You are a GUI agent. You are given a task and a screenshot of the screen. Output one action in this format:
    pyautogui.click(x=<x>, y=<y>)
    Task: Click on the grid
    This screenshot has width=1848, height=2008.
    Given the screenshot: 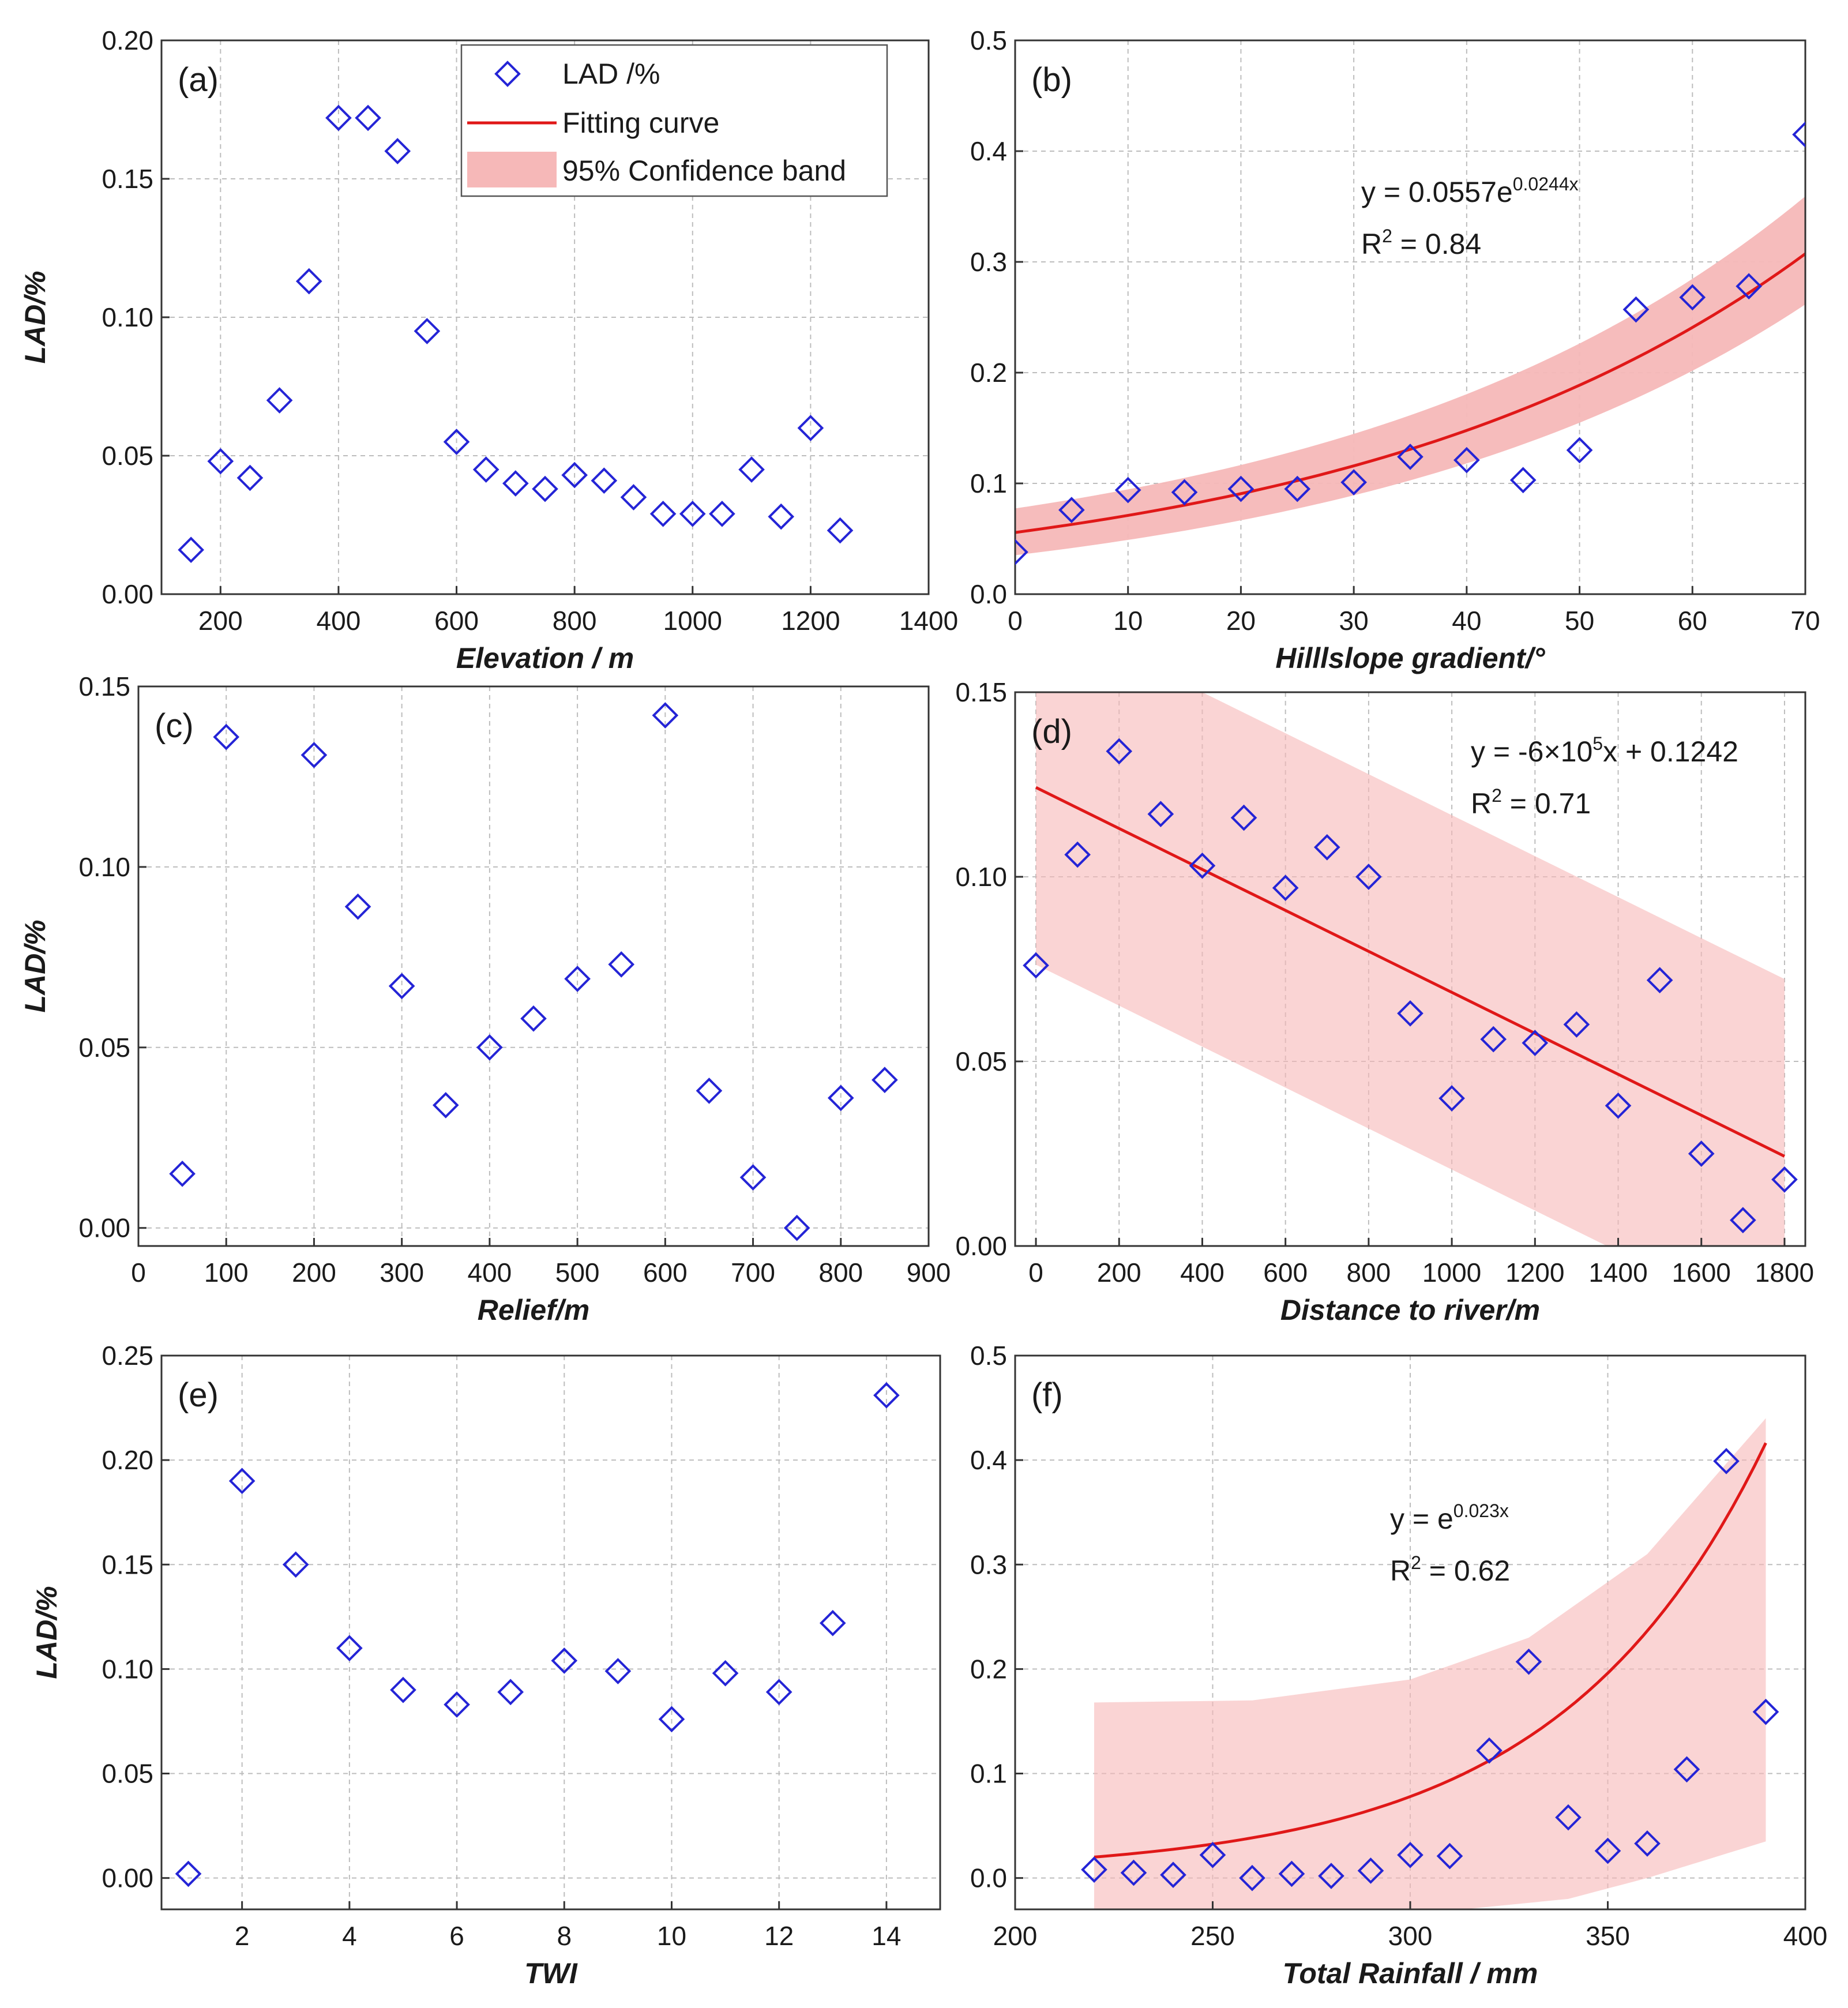 What is the action you would take?
    pyautogui.click(x=533, y=966)
    